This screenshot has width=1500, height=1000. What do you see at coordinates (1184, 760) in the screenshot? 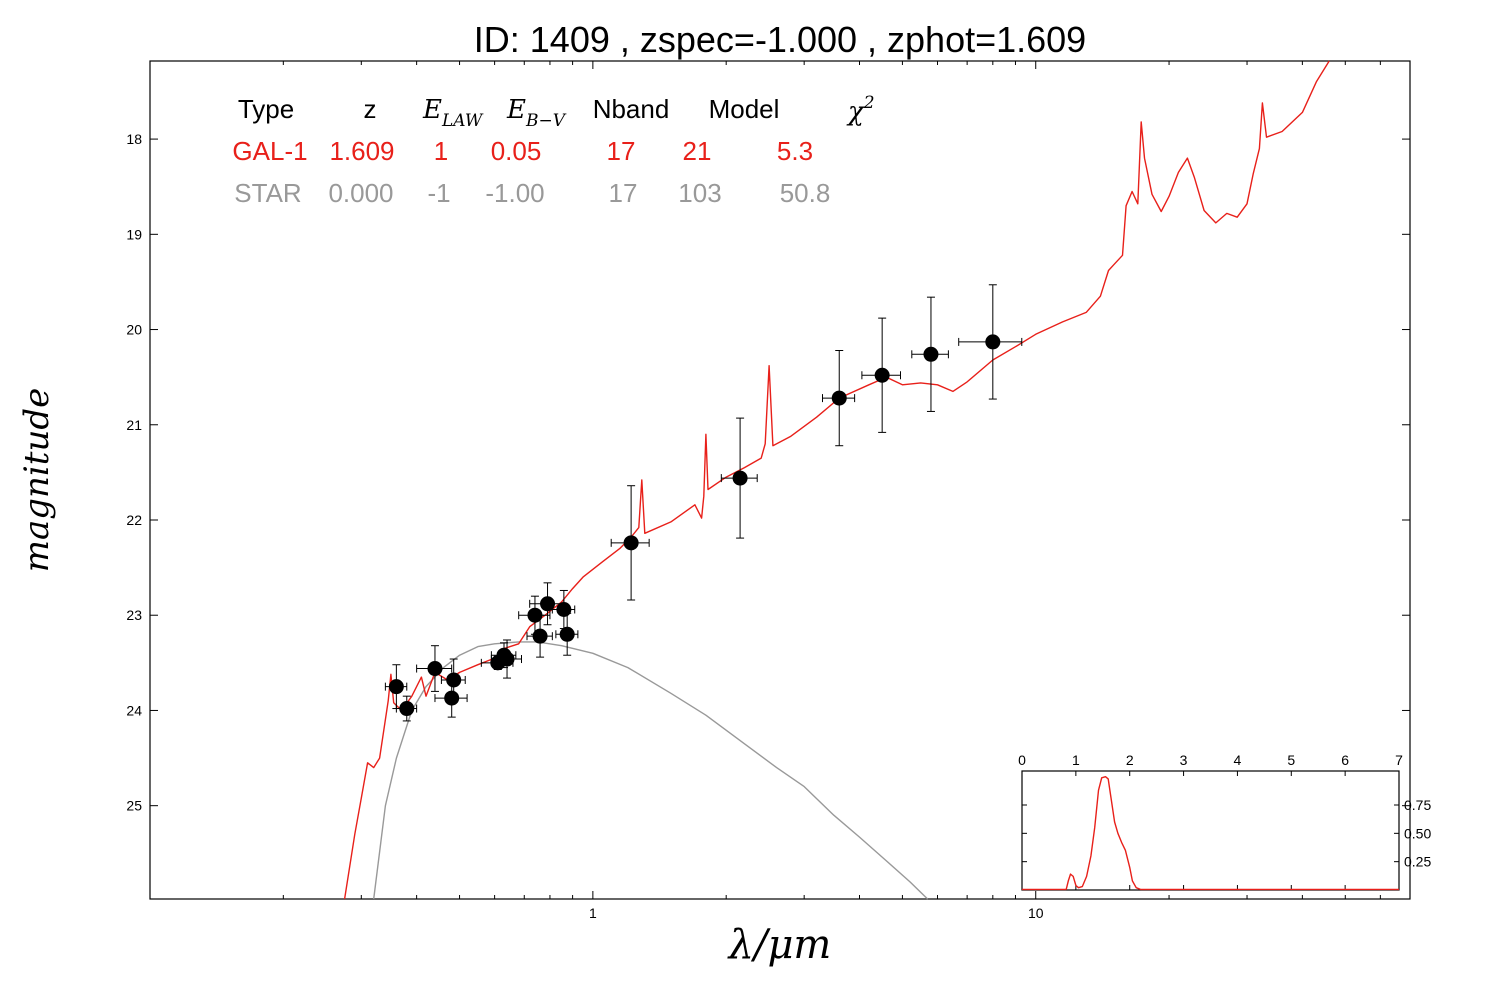
I see `inset-x-tick-label: 3` at bounding box center [1184, 760].